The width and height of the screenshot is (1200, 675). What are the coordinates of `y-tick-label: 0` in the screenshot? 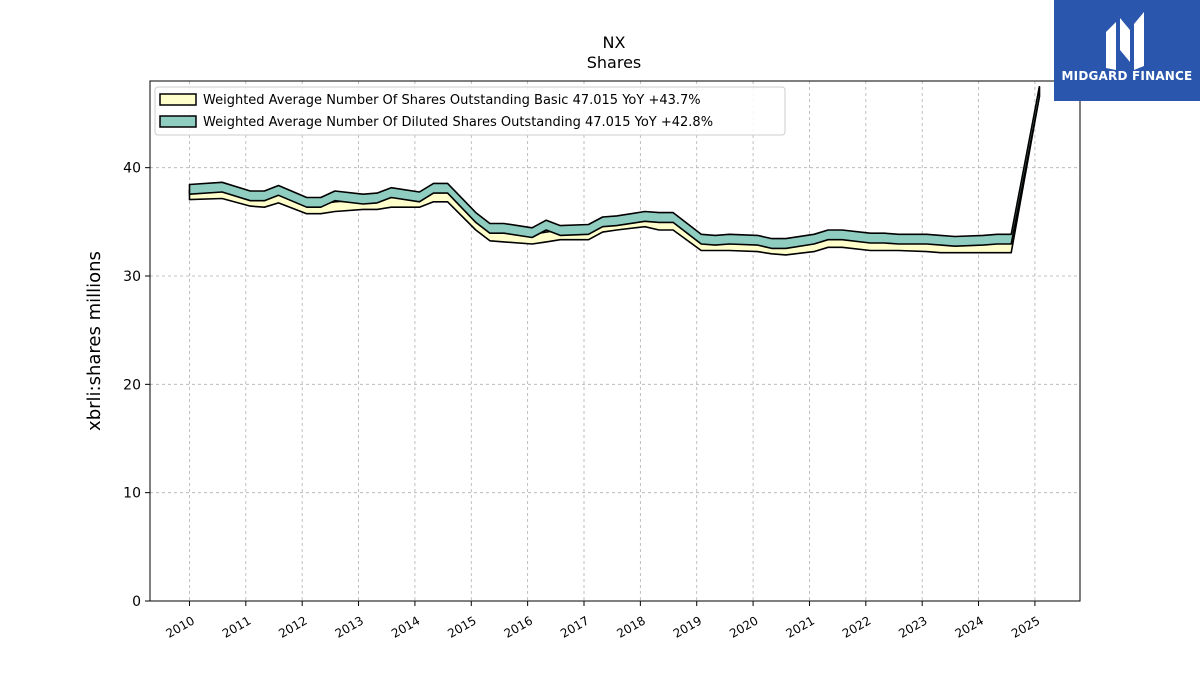 It's located at (136, 602).